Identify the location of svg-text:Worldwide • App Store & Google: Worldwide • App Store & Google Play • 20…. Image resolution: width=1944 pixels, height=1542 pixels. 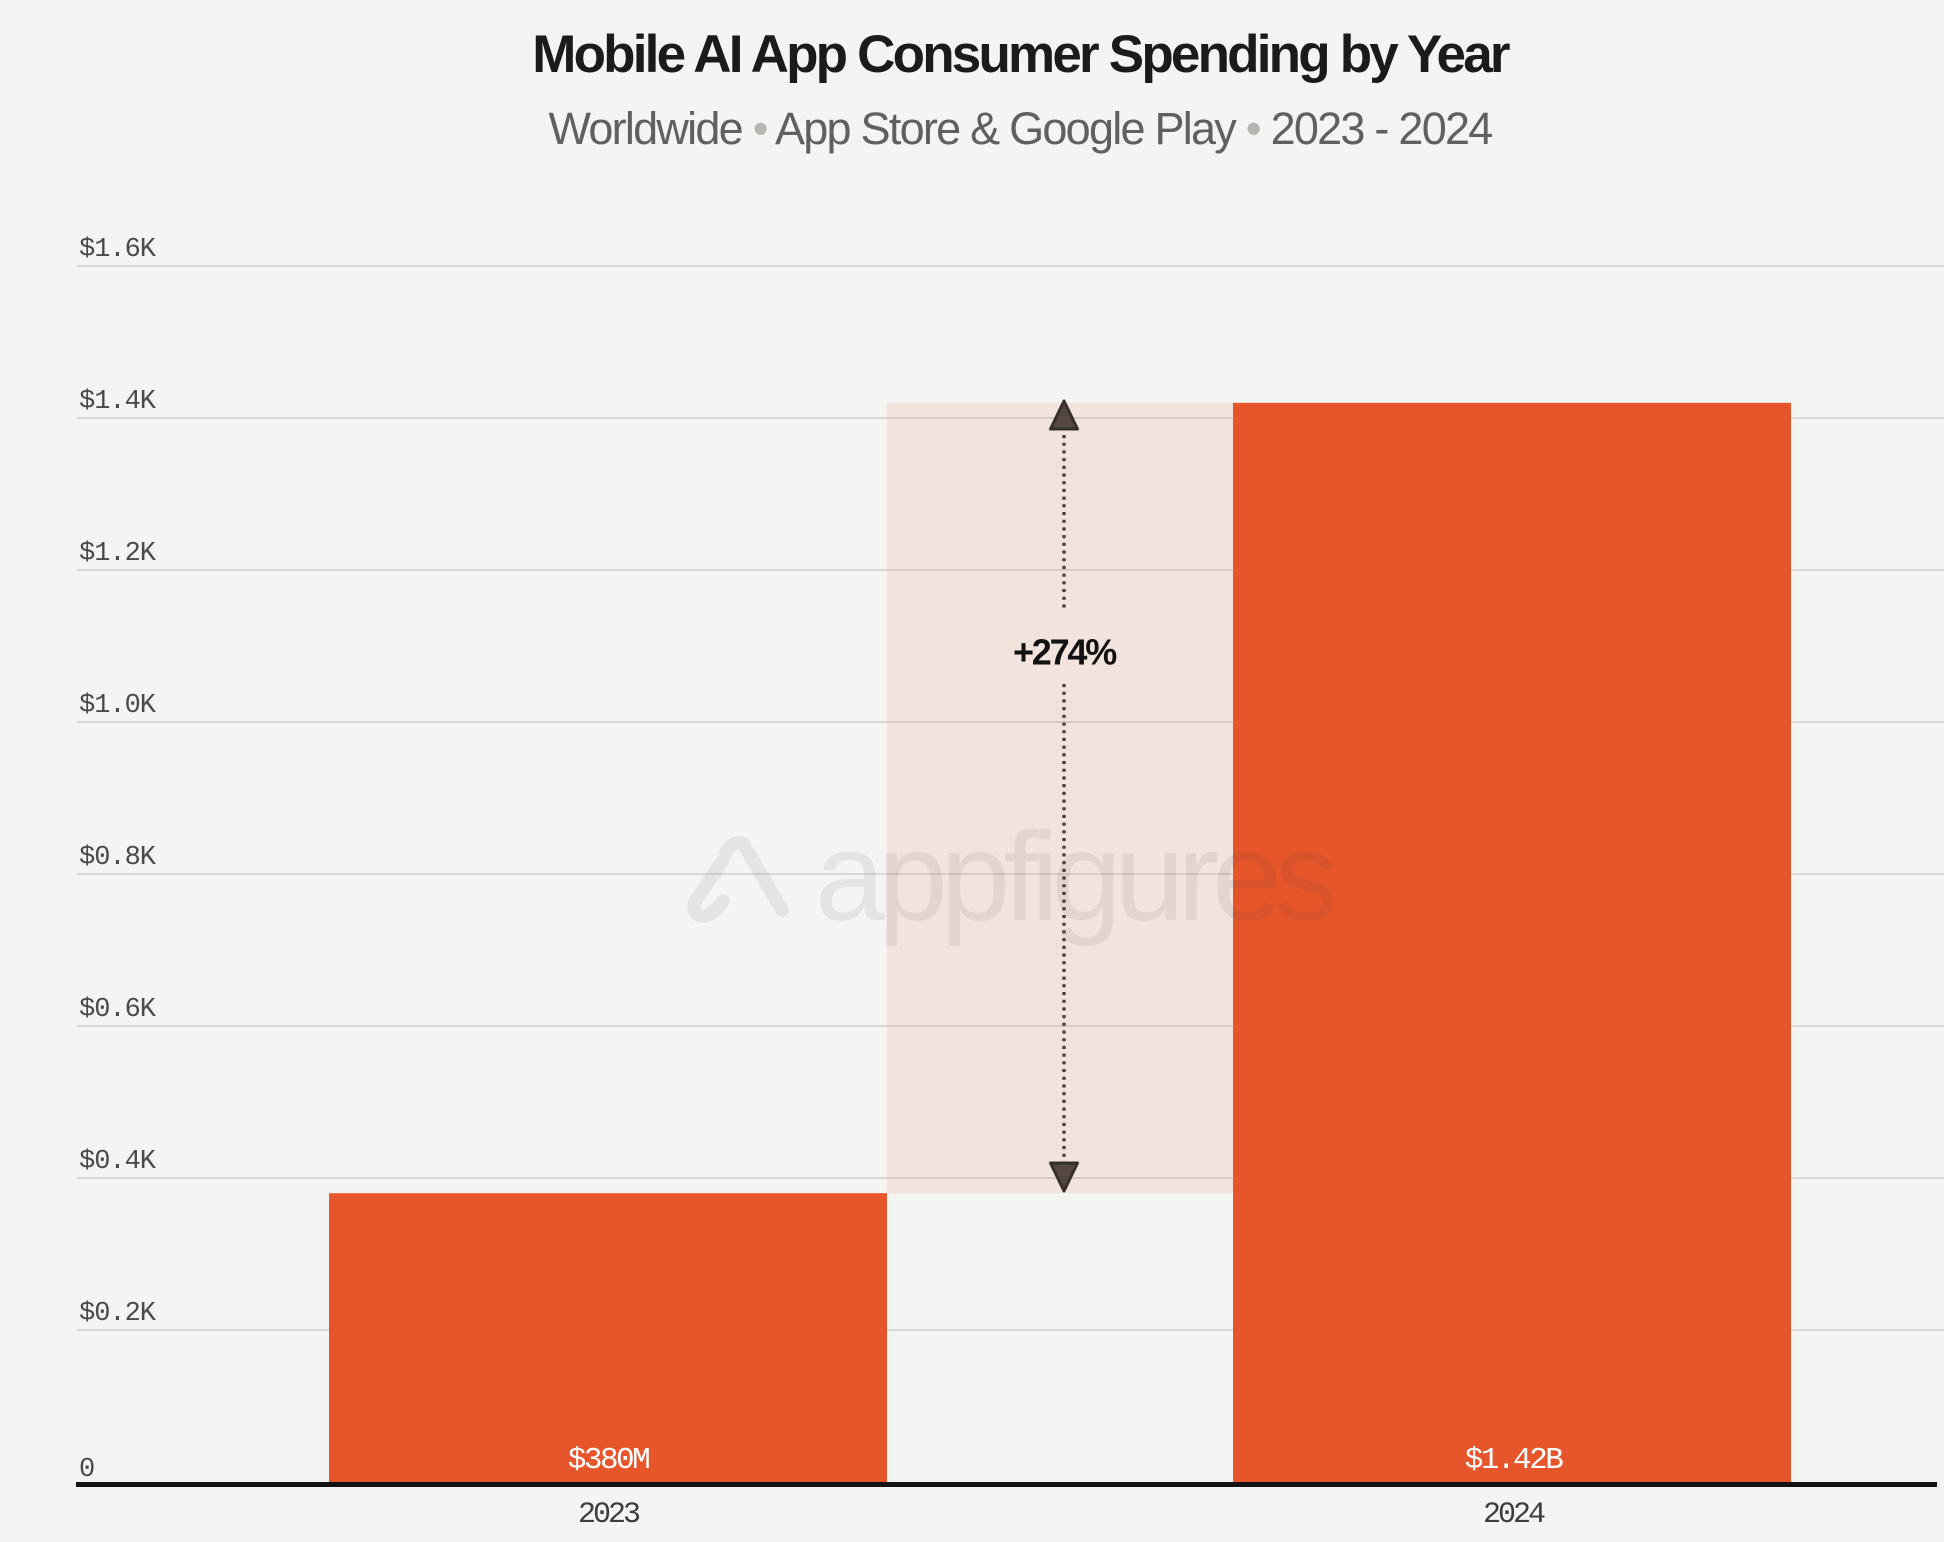
(1020, 128).